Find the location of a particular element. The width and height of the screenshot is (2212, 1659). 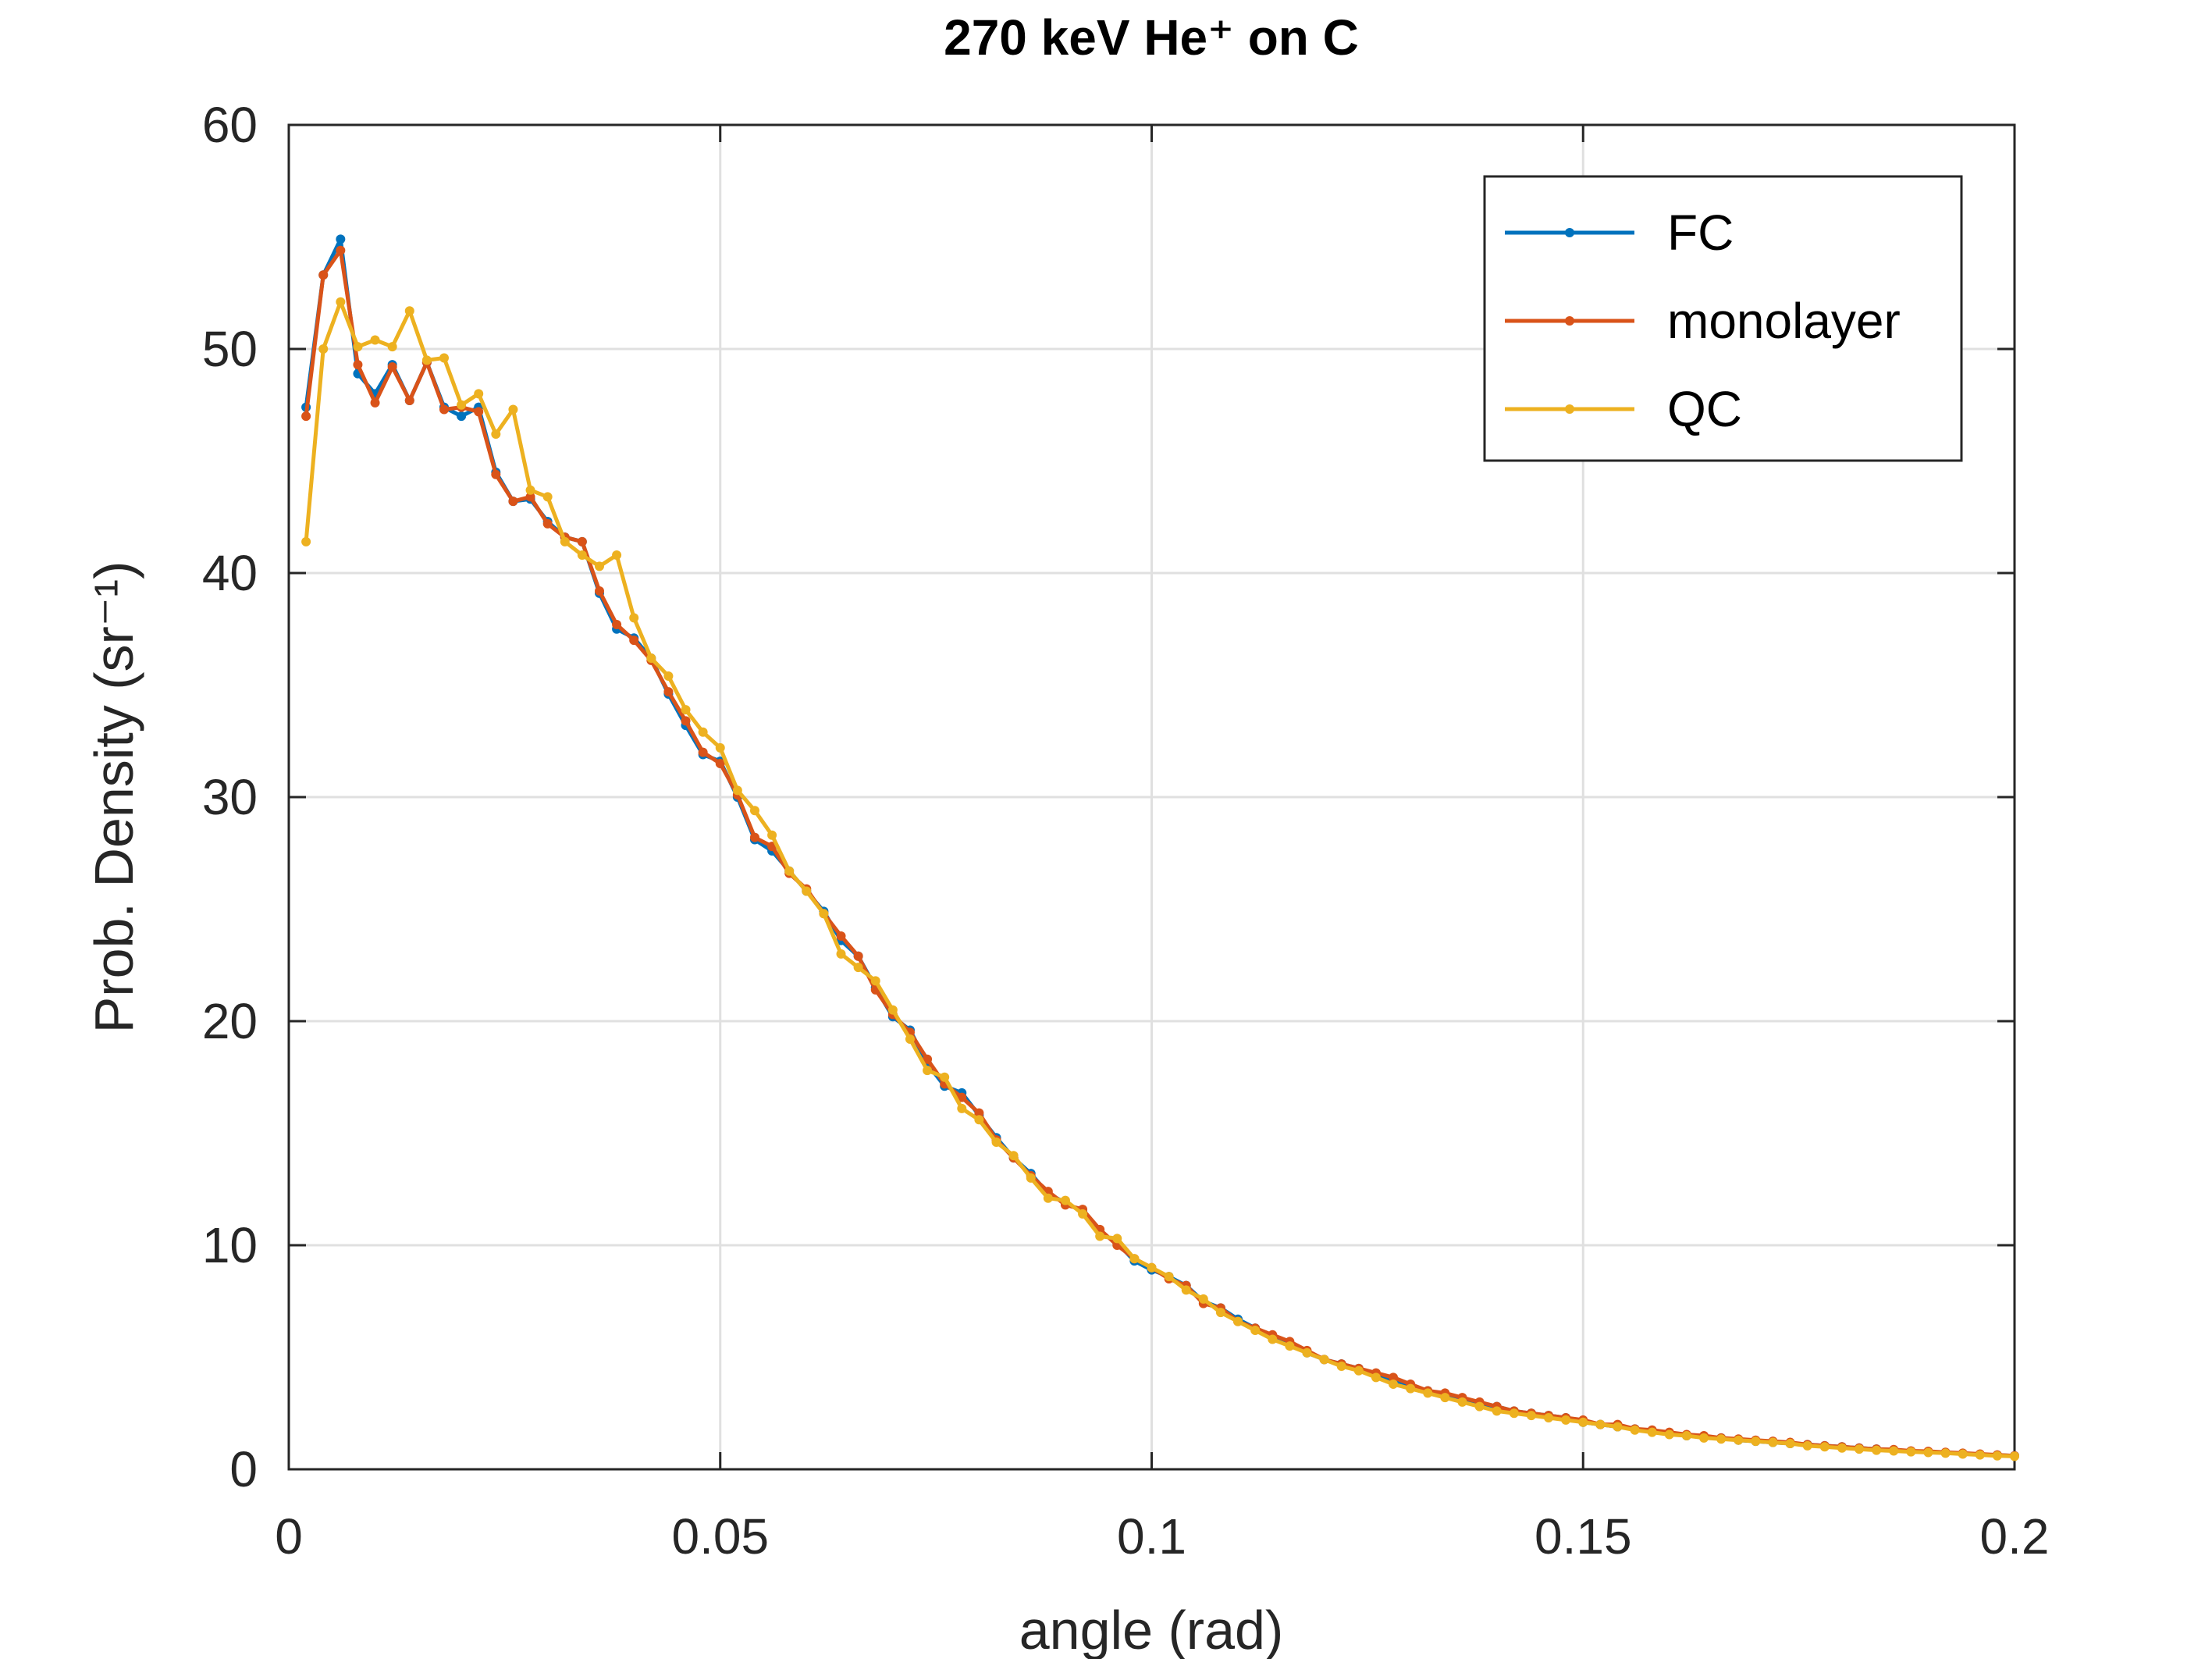

x-tick-label: 0.05 is located at coordinates (720, 1536).